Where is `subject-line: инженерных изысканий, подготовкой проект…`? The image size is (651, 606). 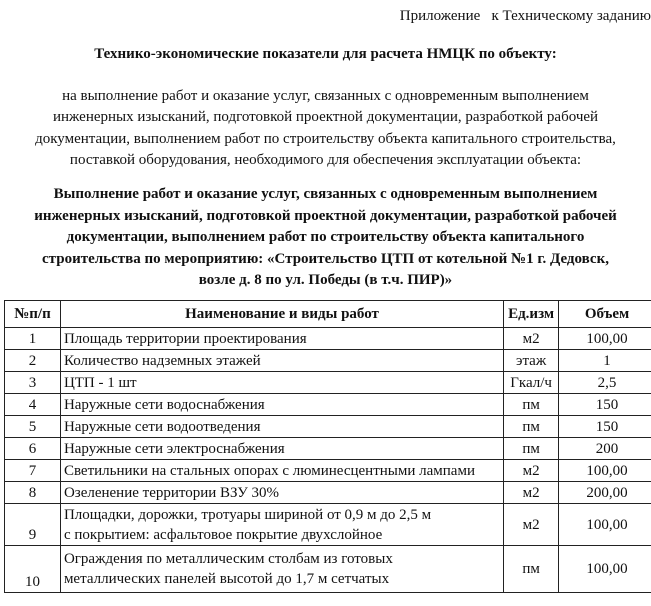 subject-line: инженерных изысканий, подготовкой проект… is located at coordinates (325, 215).